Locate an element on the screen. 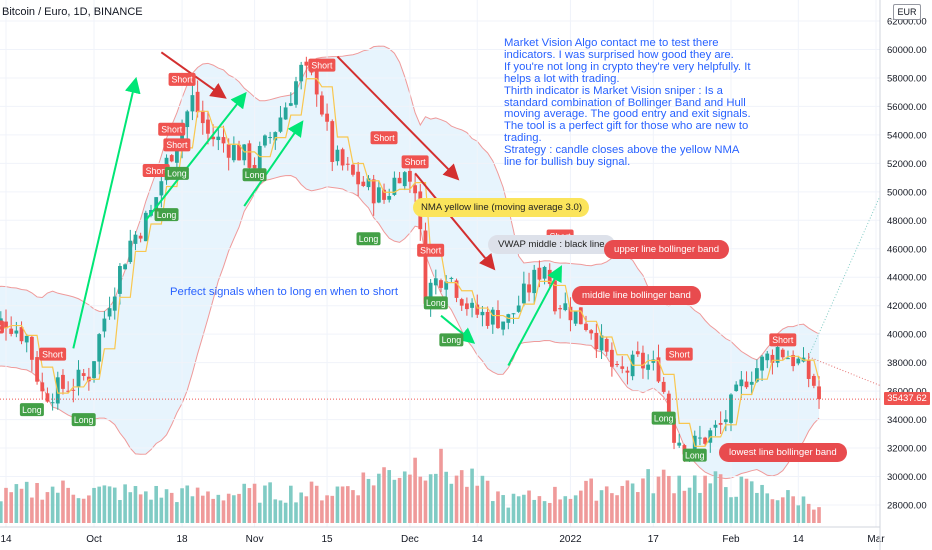 The image size is (932, 550). y-tick-label: 32000.00 is located at coordinates (907, 449).